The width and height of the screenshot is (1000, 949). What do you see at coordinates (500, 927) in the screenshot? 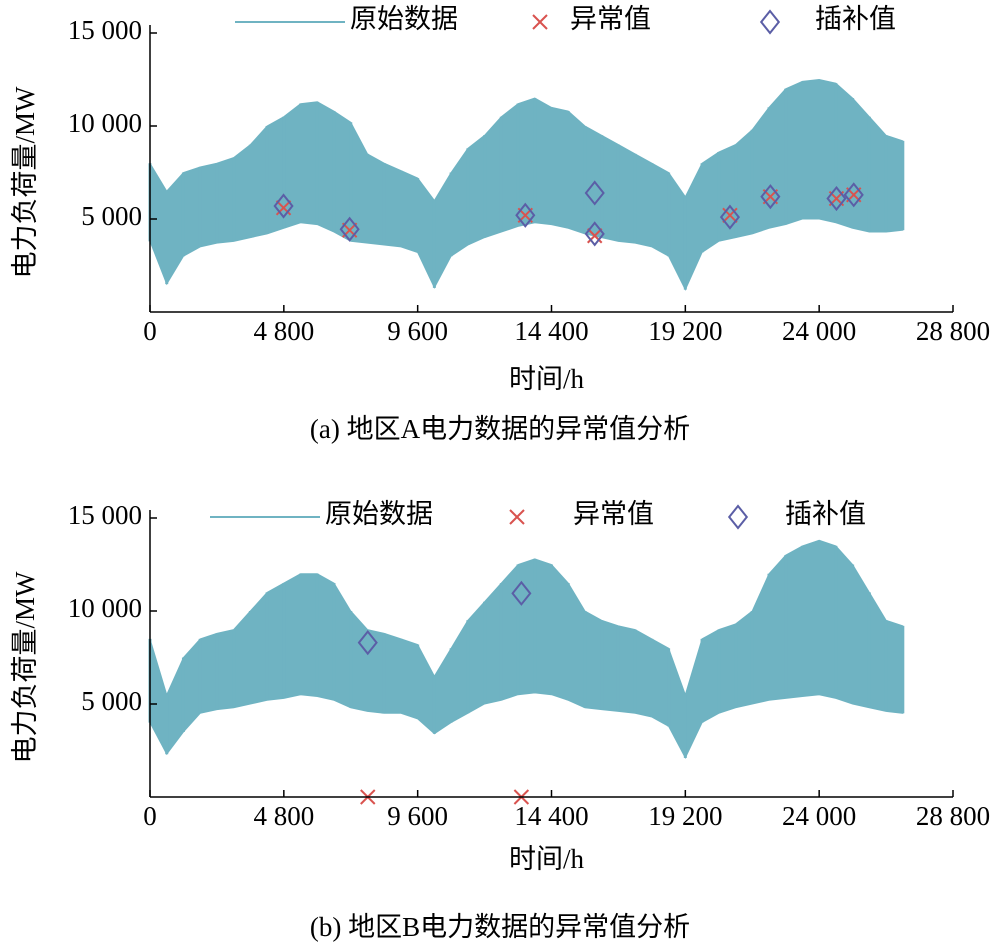
I see `caption: (b) 地区B电力数据的异常值分析` at bounding box center [500, 927].